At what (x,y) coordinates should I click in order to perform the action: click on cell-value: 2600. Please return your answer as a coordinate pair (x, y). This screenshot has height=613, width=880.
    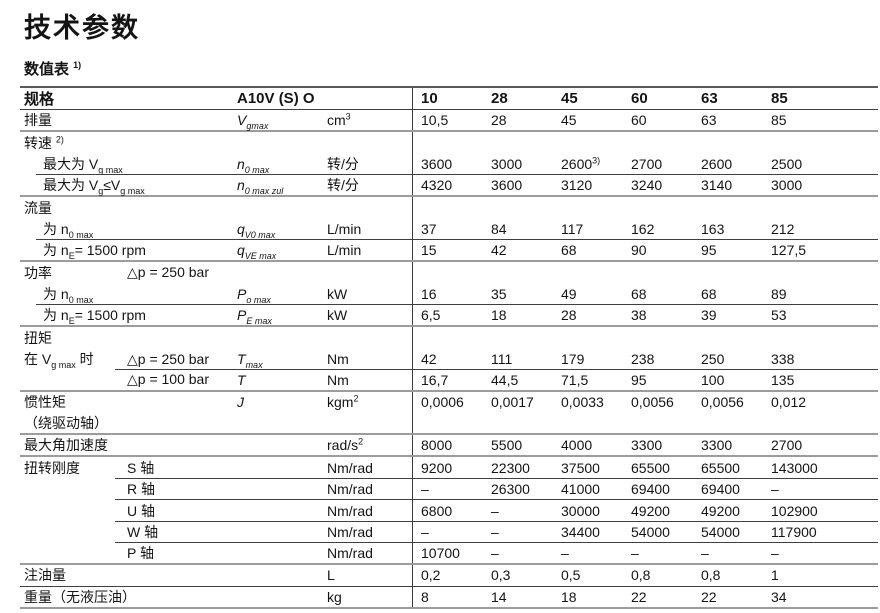
    Looking at the image, I should click on (717, 164).